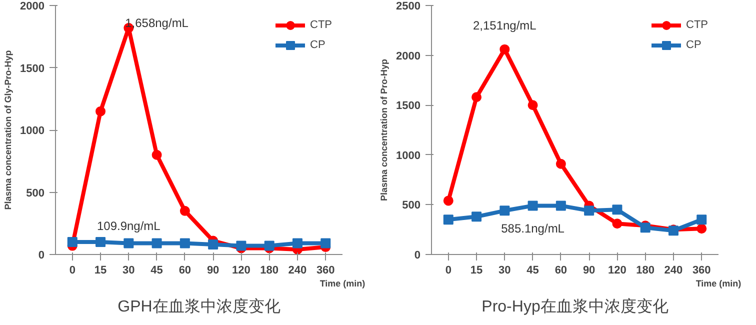 The width and height of the screenshot is (756, 325). Describe the element at coordinates (384, 130) in the screenshot. I see `y-axis-title: Plasma concentration of Pro-Hyp` at that location.